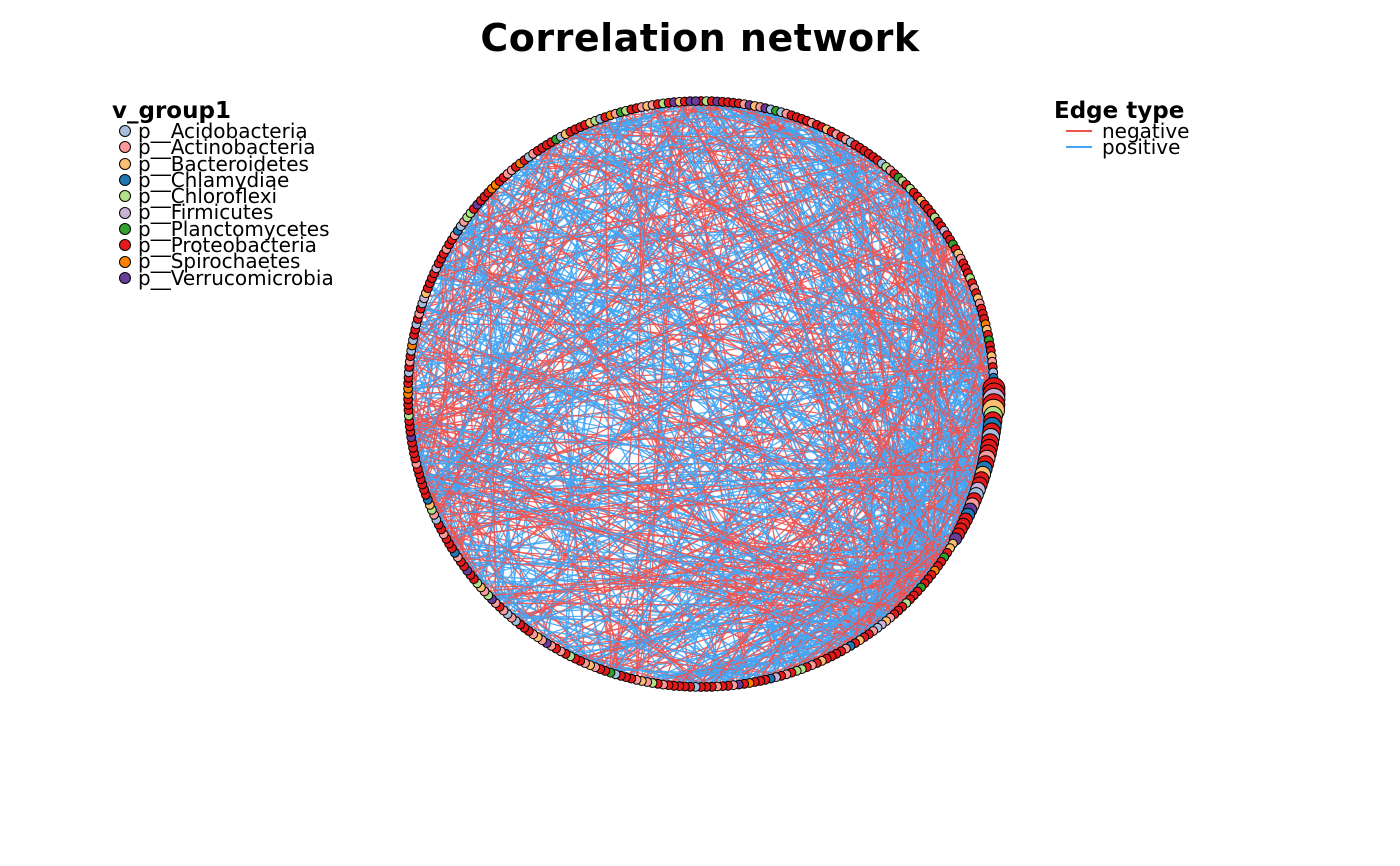  What do you see at coordinates (223, 131) in the screenshot?
I see `legend-item-acidobacteria: p__Acidobacteria` at bounding box center [223, 131].